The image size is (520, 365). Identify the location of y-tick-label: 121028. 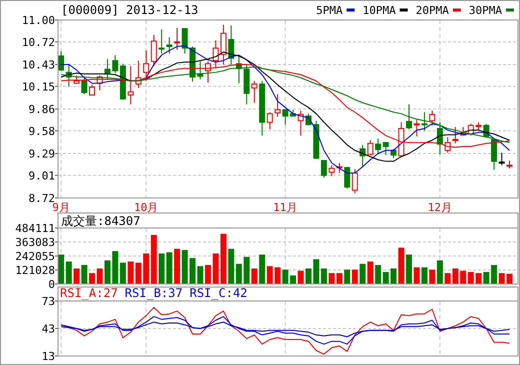
(35, 270).